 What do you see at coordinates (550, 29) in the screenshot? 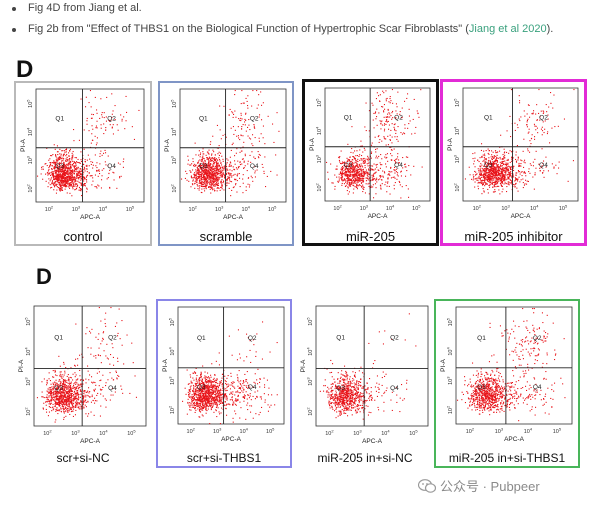
I see `note-text-after: ).` at bounding box center [550, 29].